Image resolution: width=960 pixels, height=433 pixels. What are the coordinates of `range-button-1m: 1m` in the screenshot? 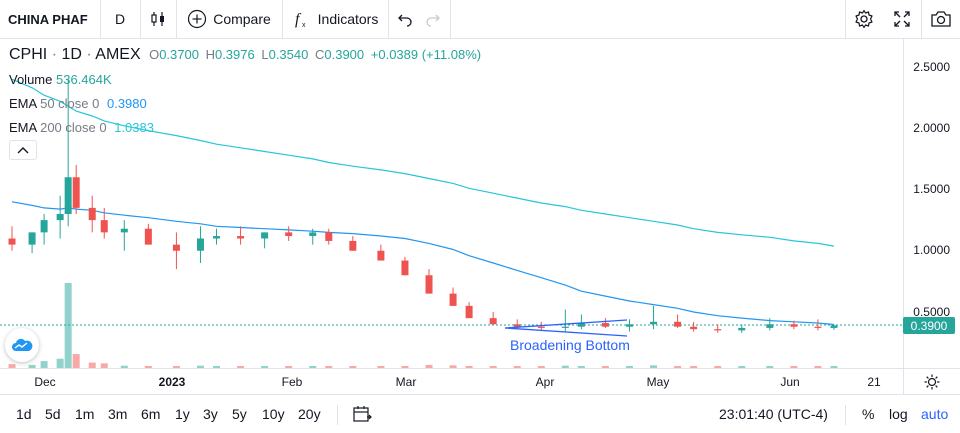 It's located at (85, 414).